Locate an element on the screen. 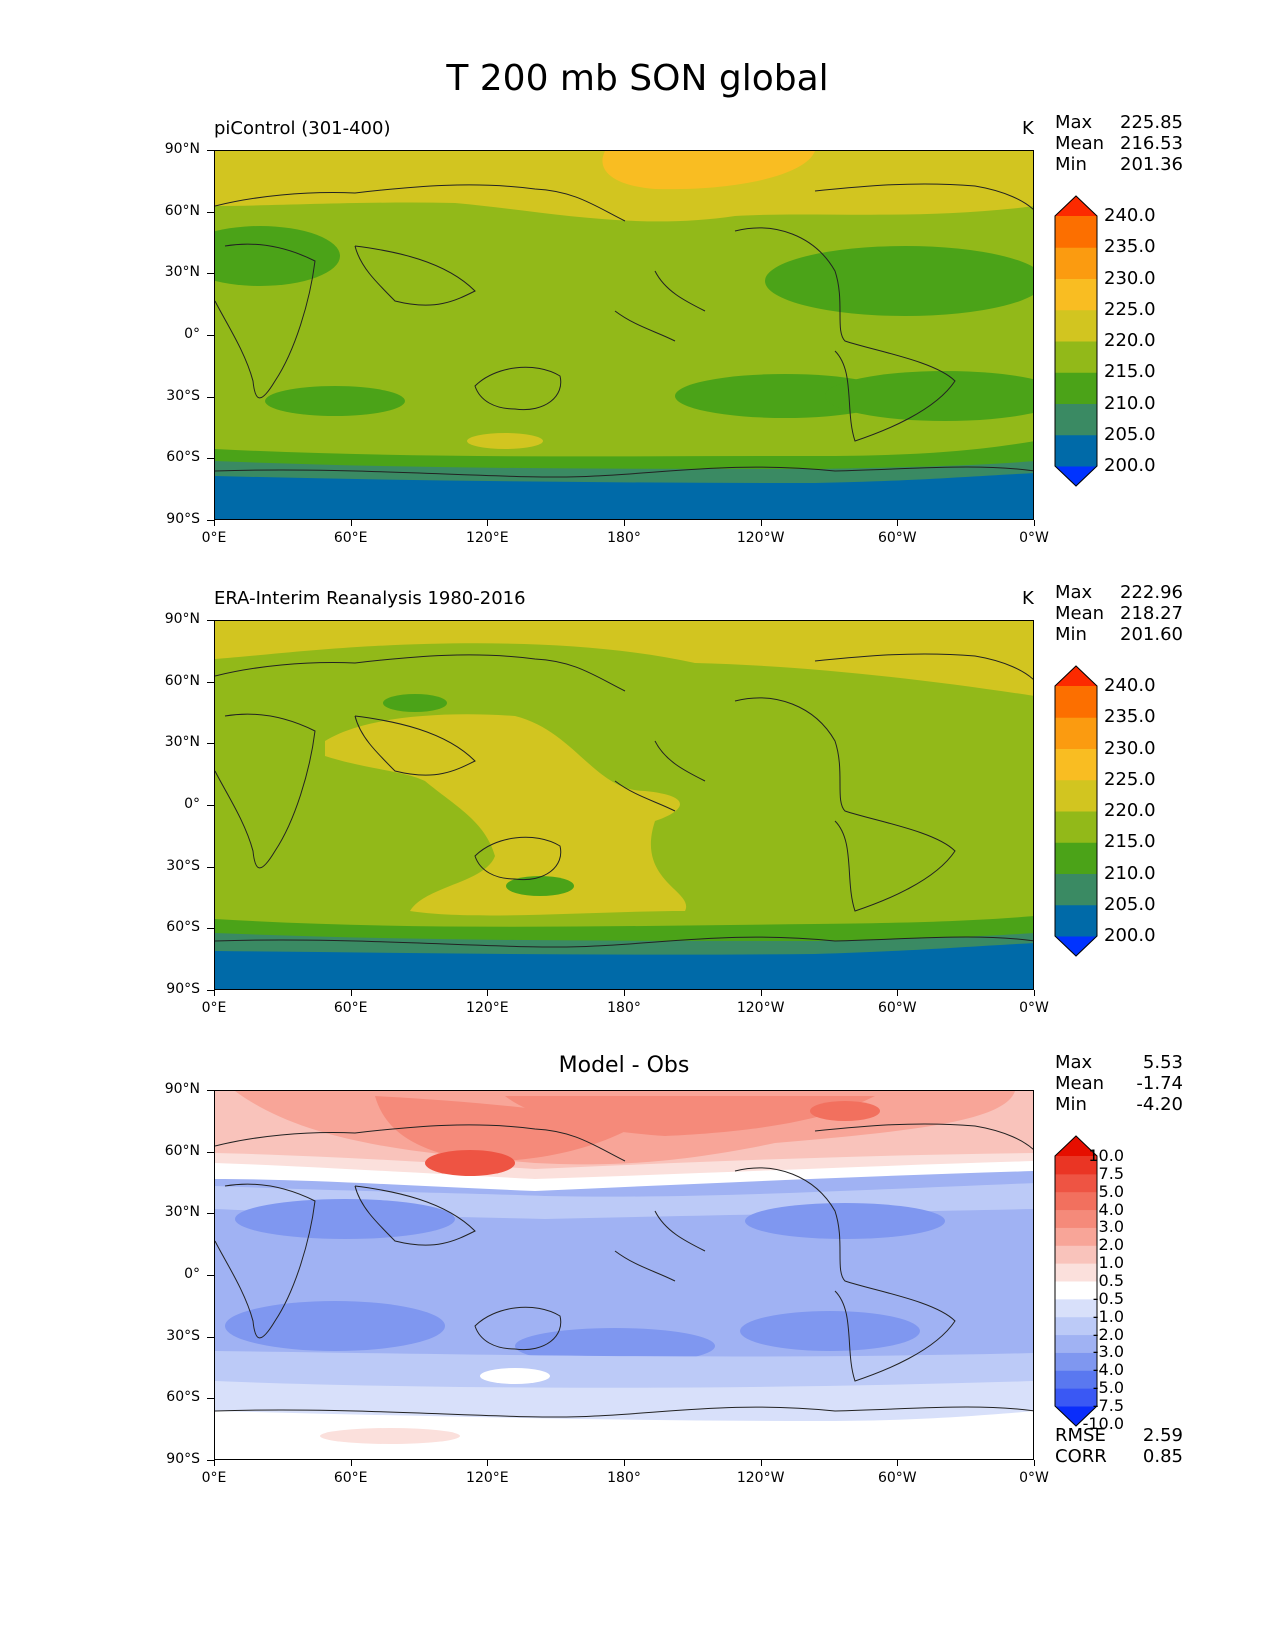 The image size is (1275, 1650). field-cool-central-asia is located at coordinates (415, 703).